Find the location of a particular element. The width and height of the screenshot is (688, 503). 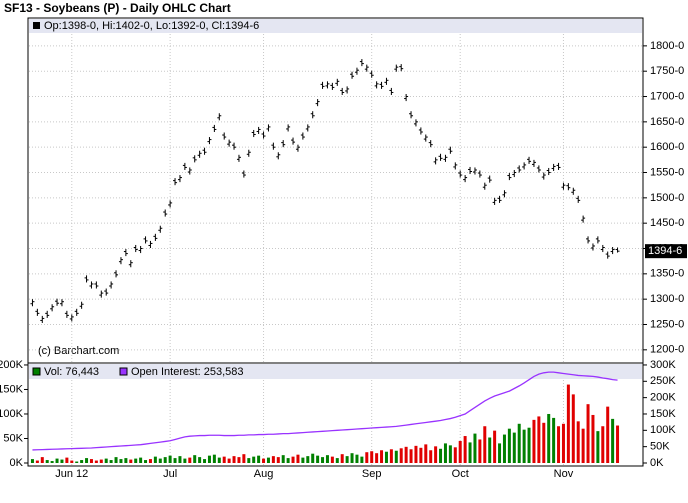

y-tick-label: 1550-0 is located at coordinates (667, 172).